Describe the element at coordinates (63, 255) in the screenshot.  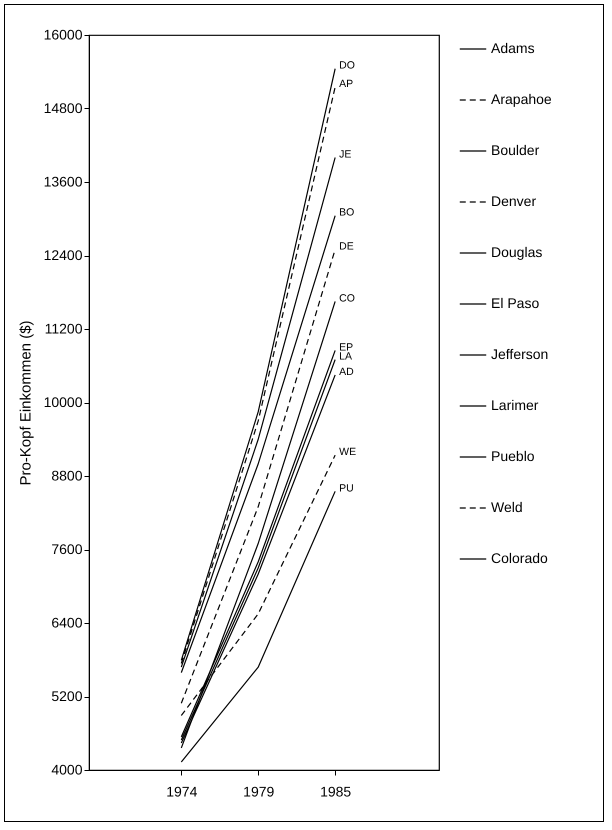
I see `y-tick-label: 12400` at that location.